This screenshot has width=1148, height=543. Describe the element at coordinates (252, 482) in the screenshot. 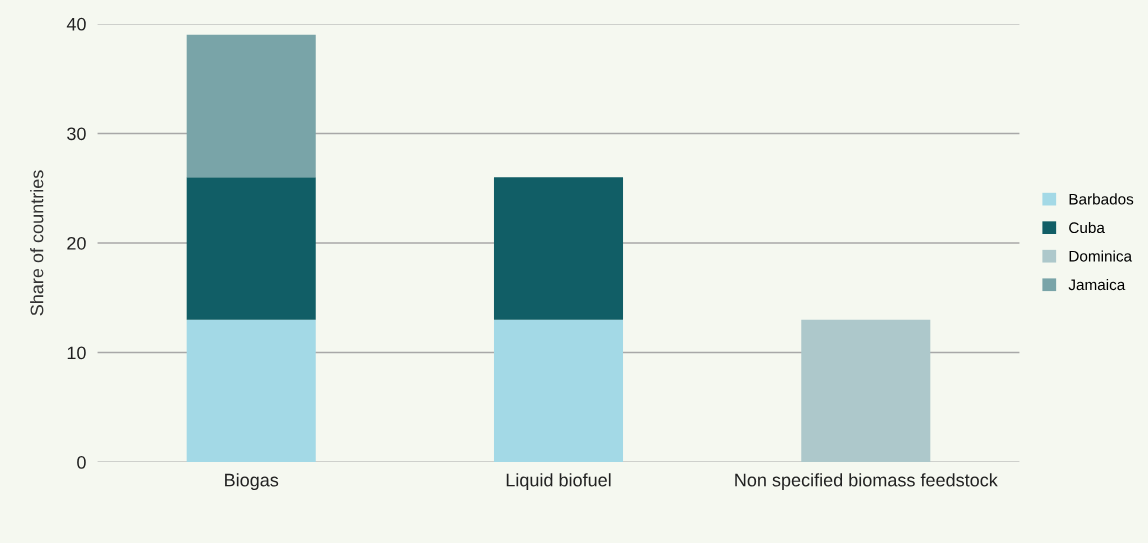

I see `x-tick-label: Biogas` at that location.